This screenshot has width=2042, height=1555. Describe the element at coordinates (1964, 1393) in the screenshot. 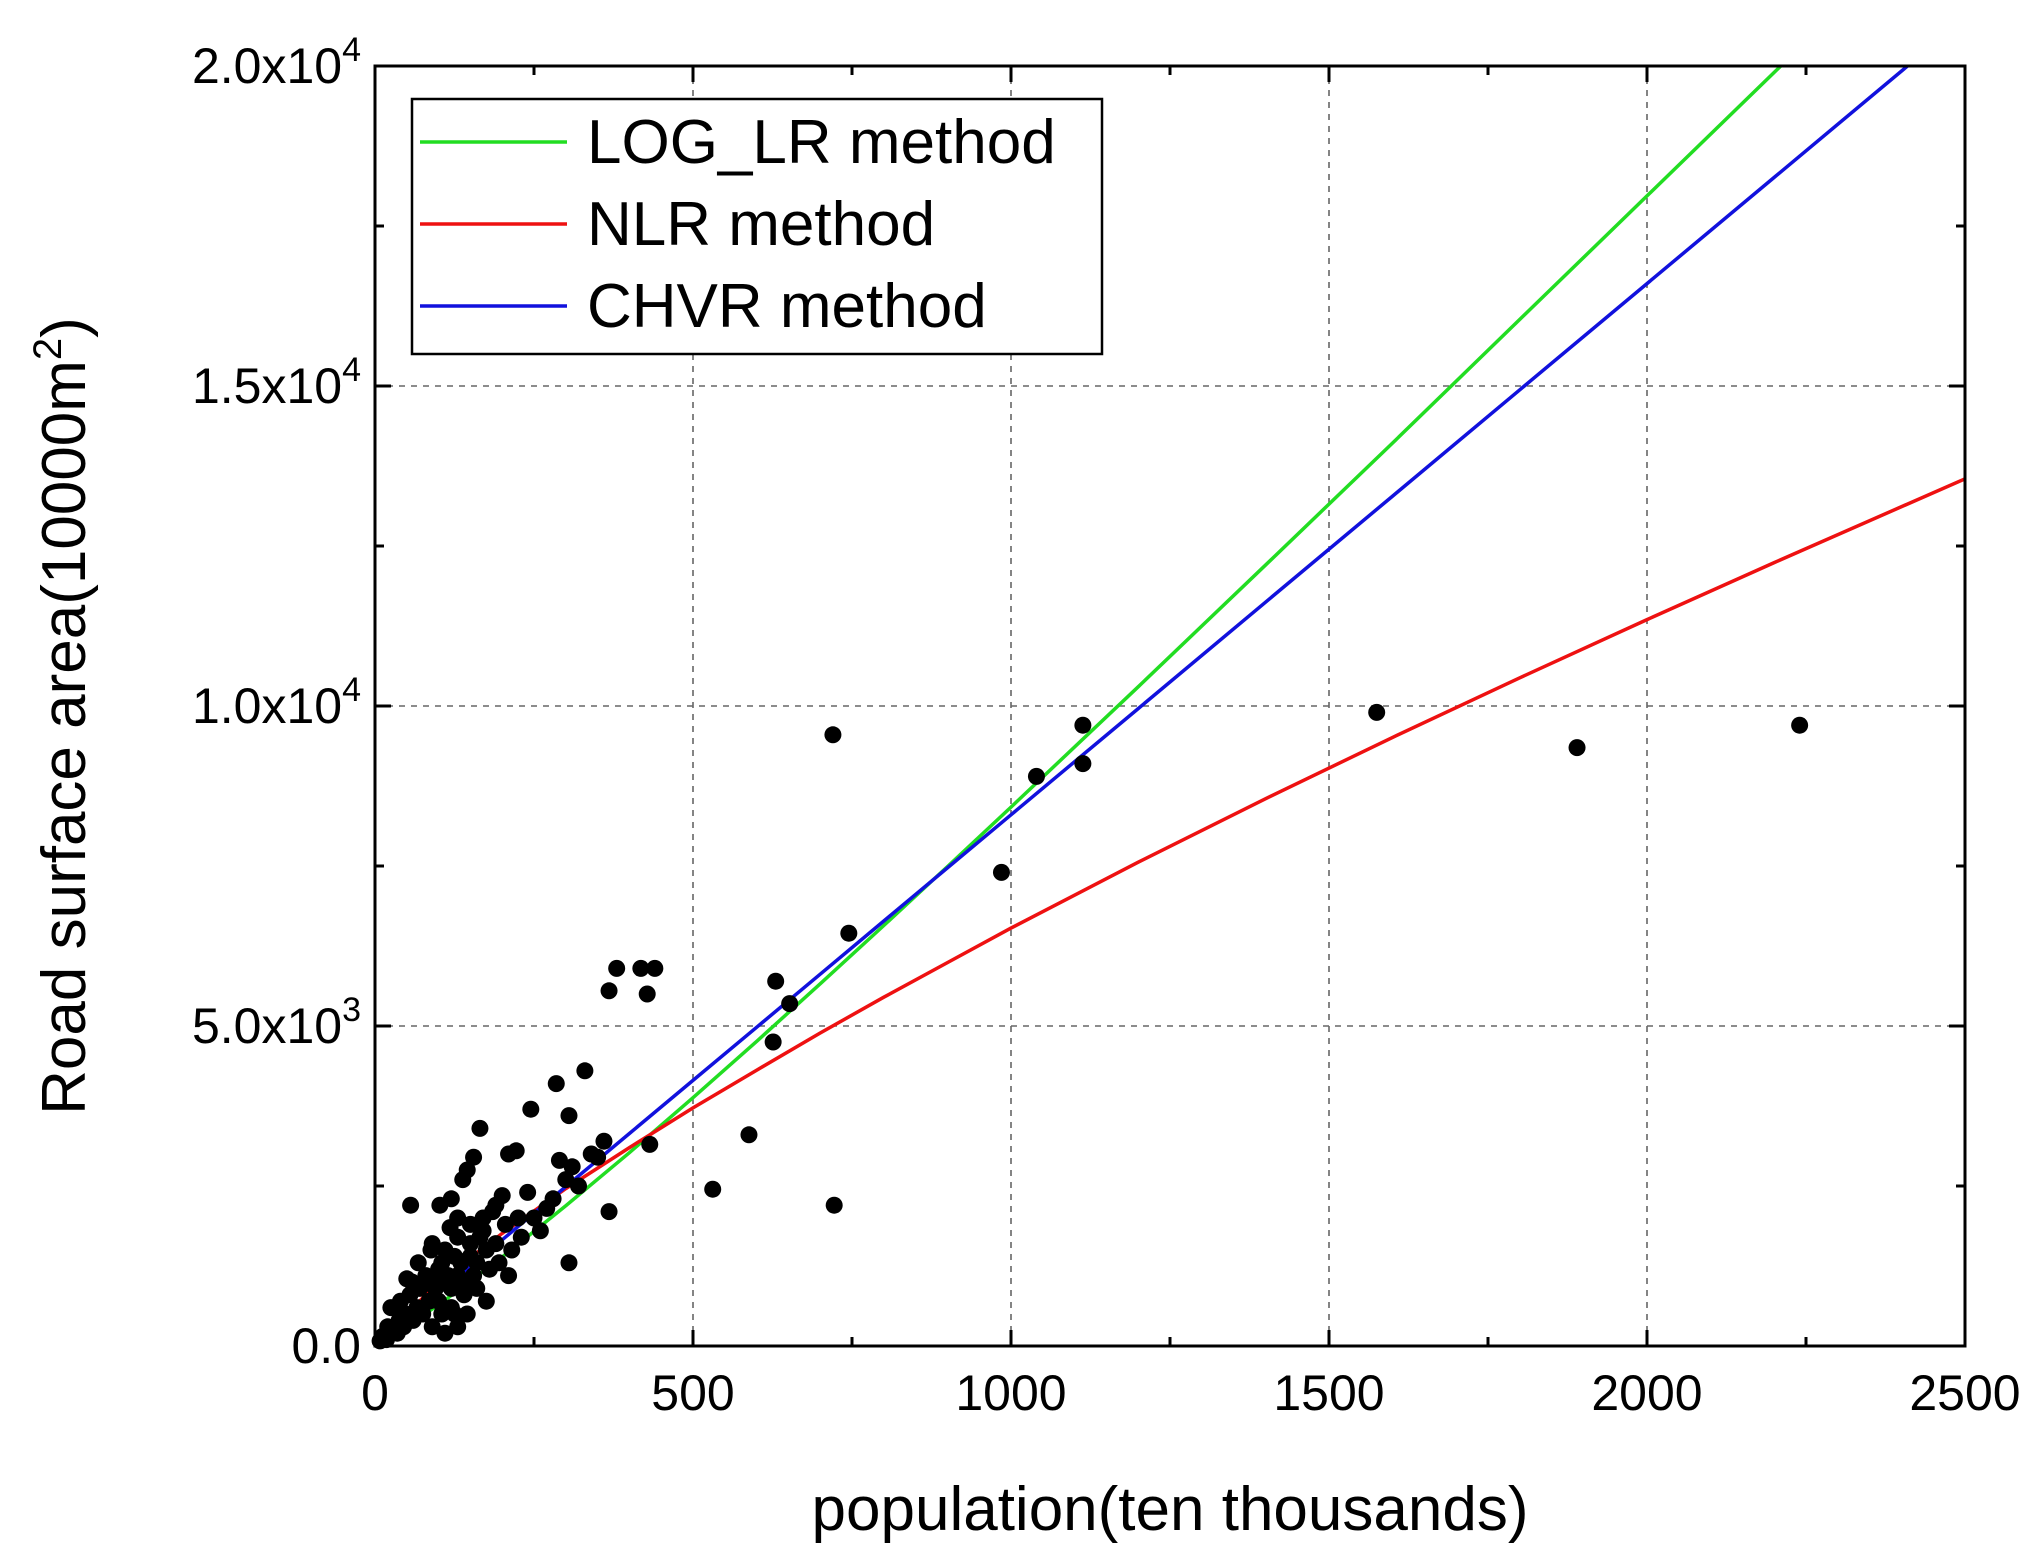

I see `x-tick-label: 2500` at that location.